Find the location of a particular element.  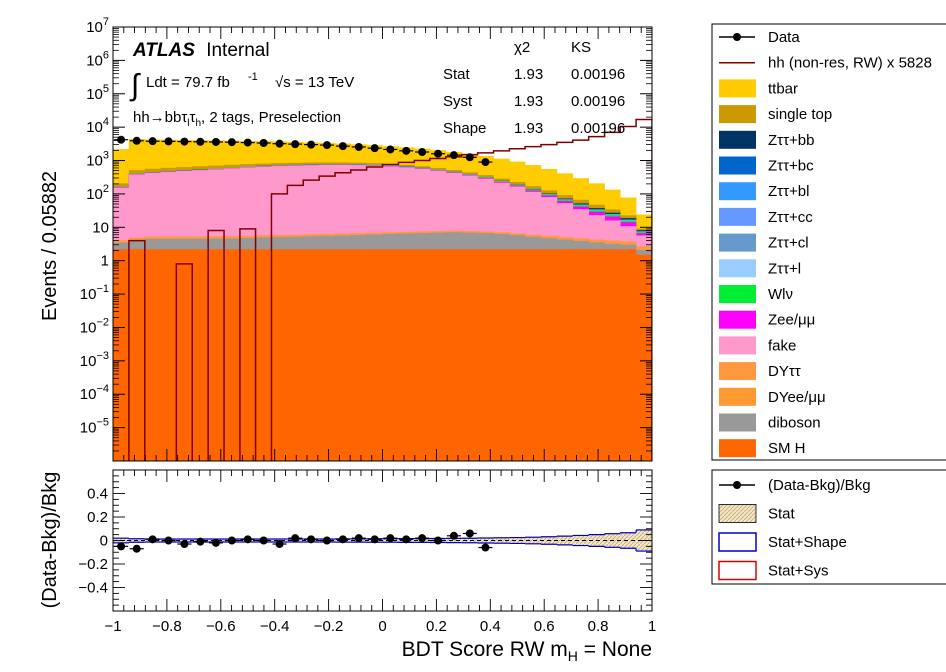

ratio-legend-label: Stat+Sys is located at coordinates (798, 571).